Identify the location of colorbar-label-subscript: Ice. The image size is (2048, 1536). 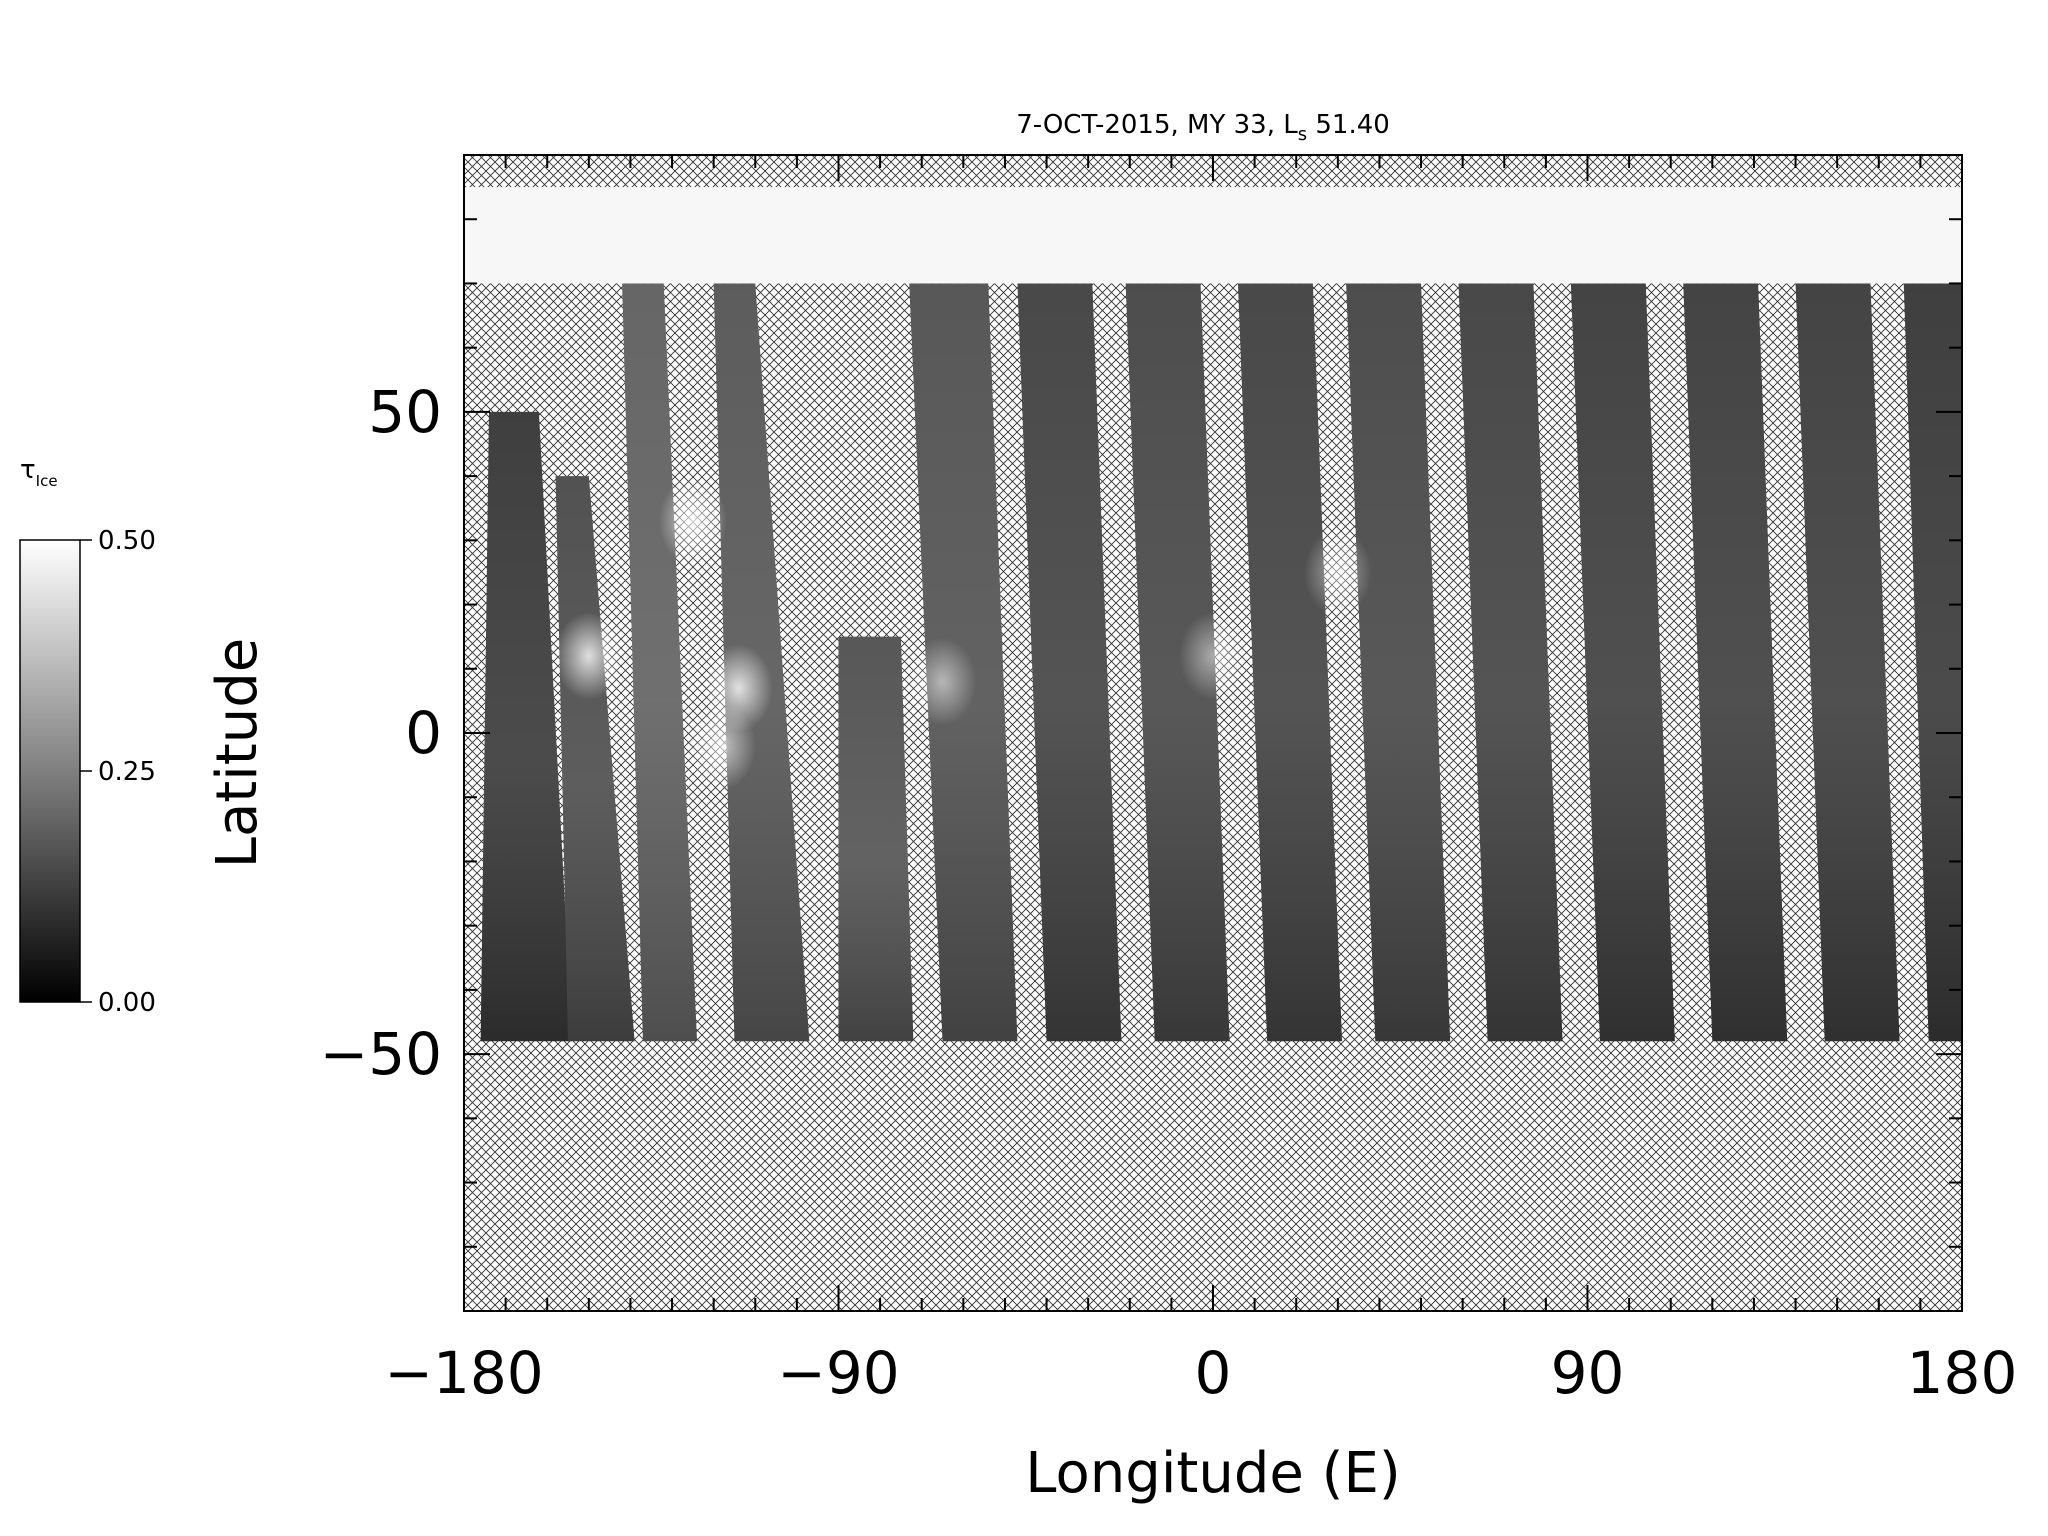
(47, 481).